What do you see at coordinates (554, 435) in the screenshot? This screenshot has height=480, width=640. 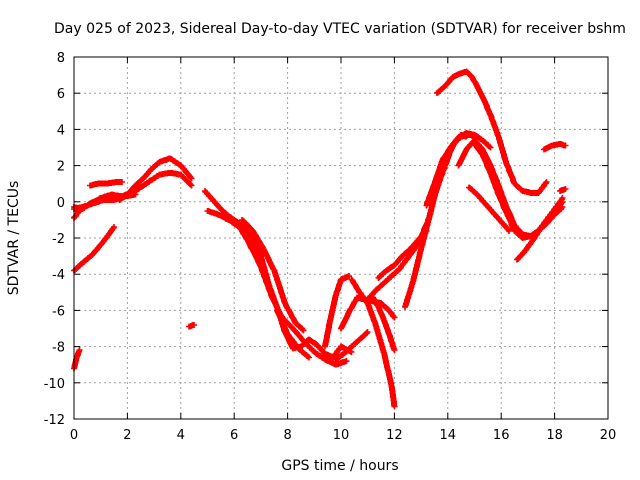 I see `x-tick-label: 18` at bounding box center [554, 435].